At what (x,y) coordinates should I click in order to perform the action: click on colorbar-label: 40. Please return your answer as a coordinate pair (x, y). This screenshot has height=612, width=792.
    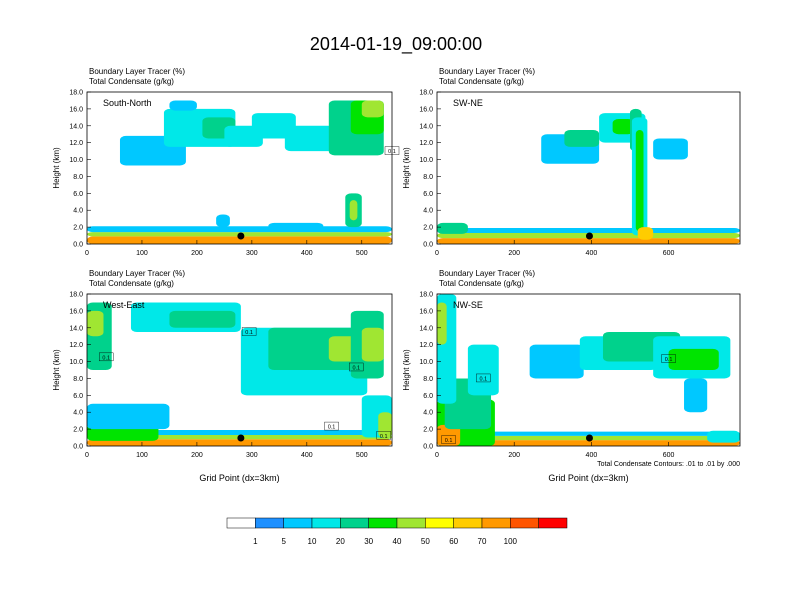
    Looking at the image, I should click on (397, 541).